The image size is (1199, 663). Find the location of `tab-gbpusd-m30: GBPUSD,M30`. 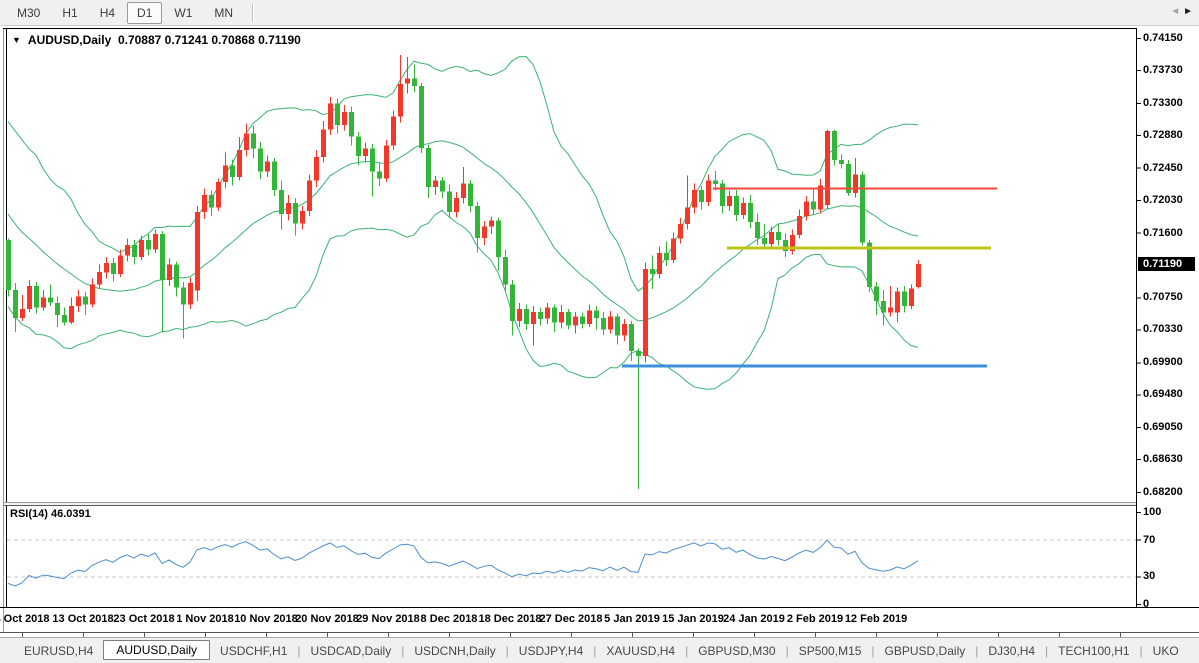

tab-gbpusd-m30: GBPUSD,M30 is located at coordinates (737, 650).